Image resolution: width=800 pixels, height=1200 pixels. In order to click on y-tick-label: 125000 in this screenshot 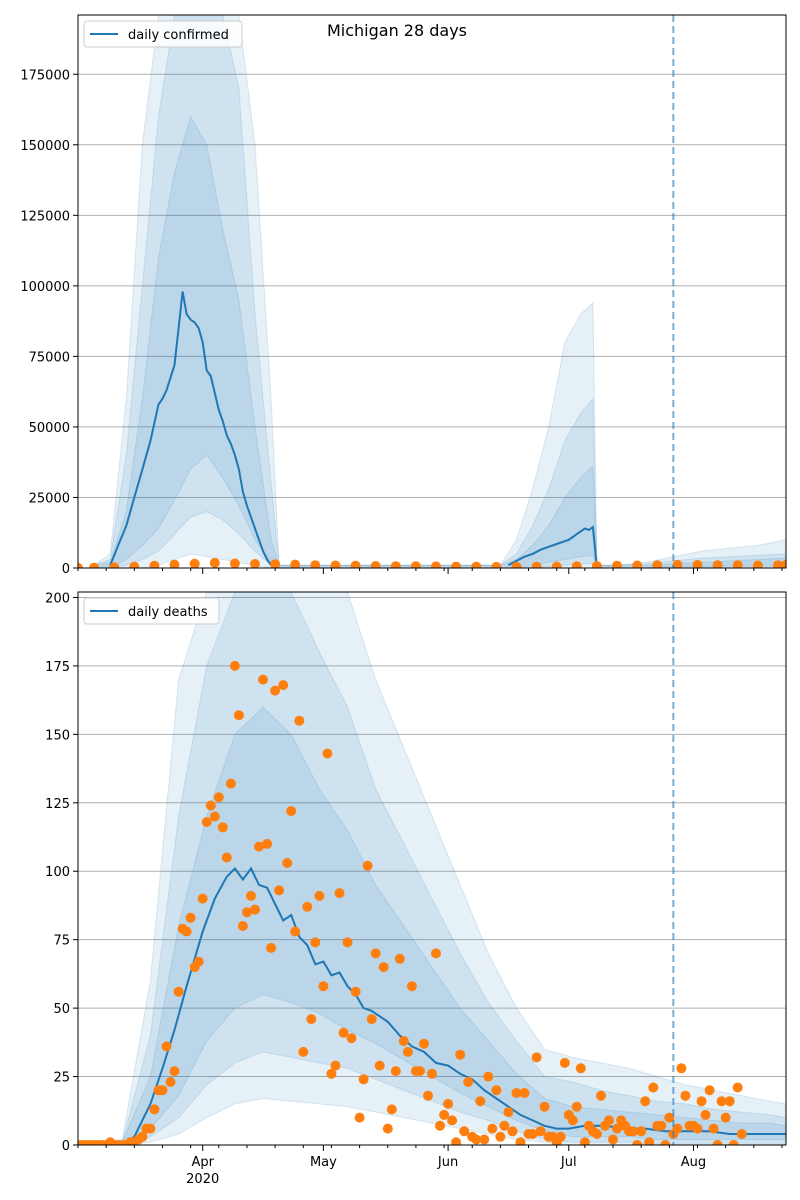, I will do `click(45, 216)`.